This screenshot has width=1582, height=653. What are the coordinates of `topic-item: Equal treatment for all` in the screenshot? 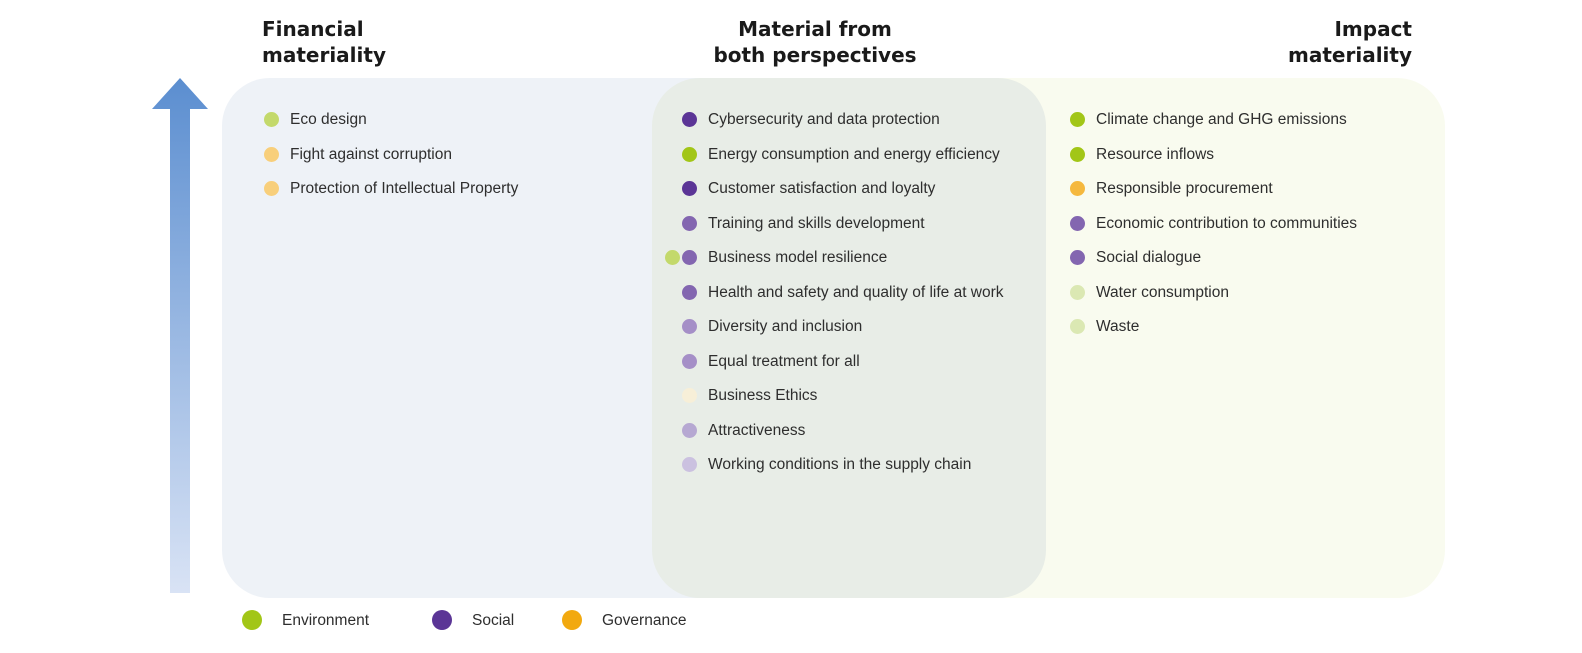 It's located at (855, 362).